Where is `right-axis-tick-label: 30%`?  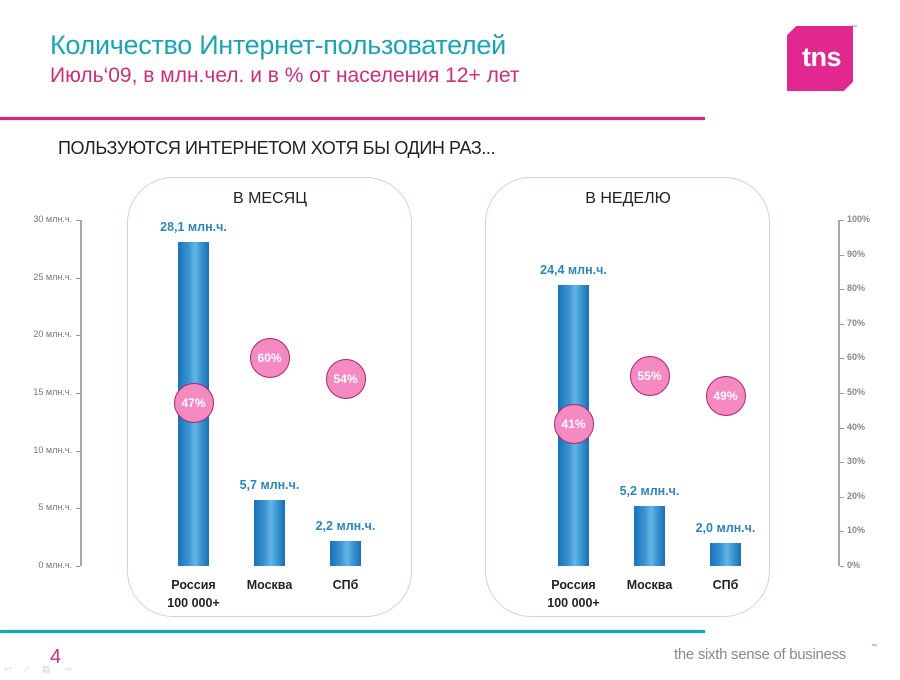 right-axis-tick-label: 30% is located at coordinates (856, 461).